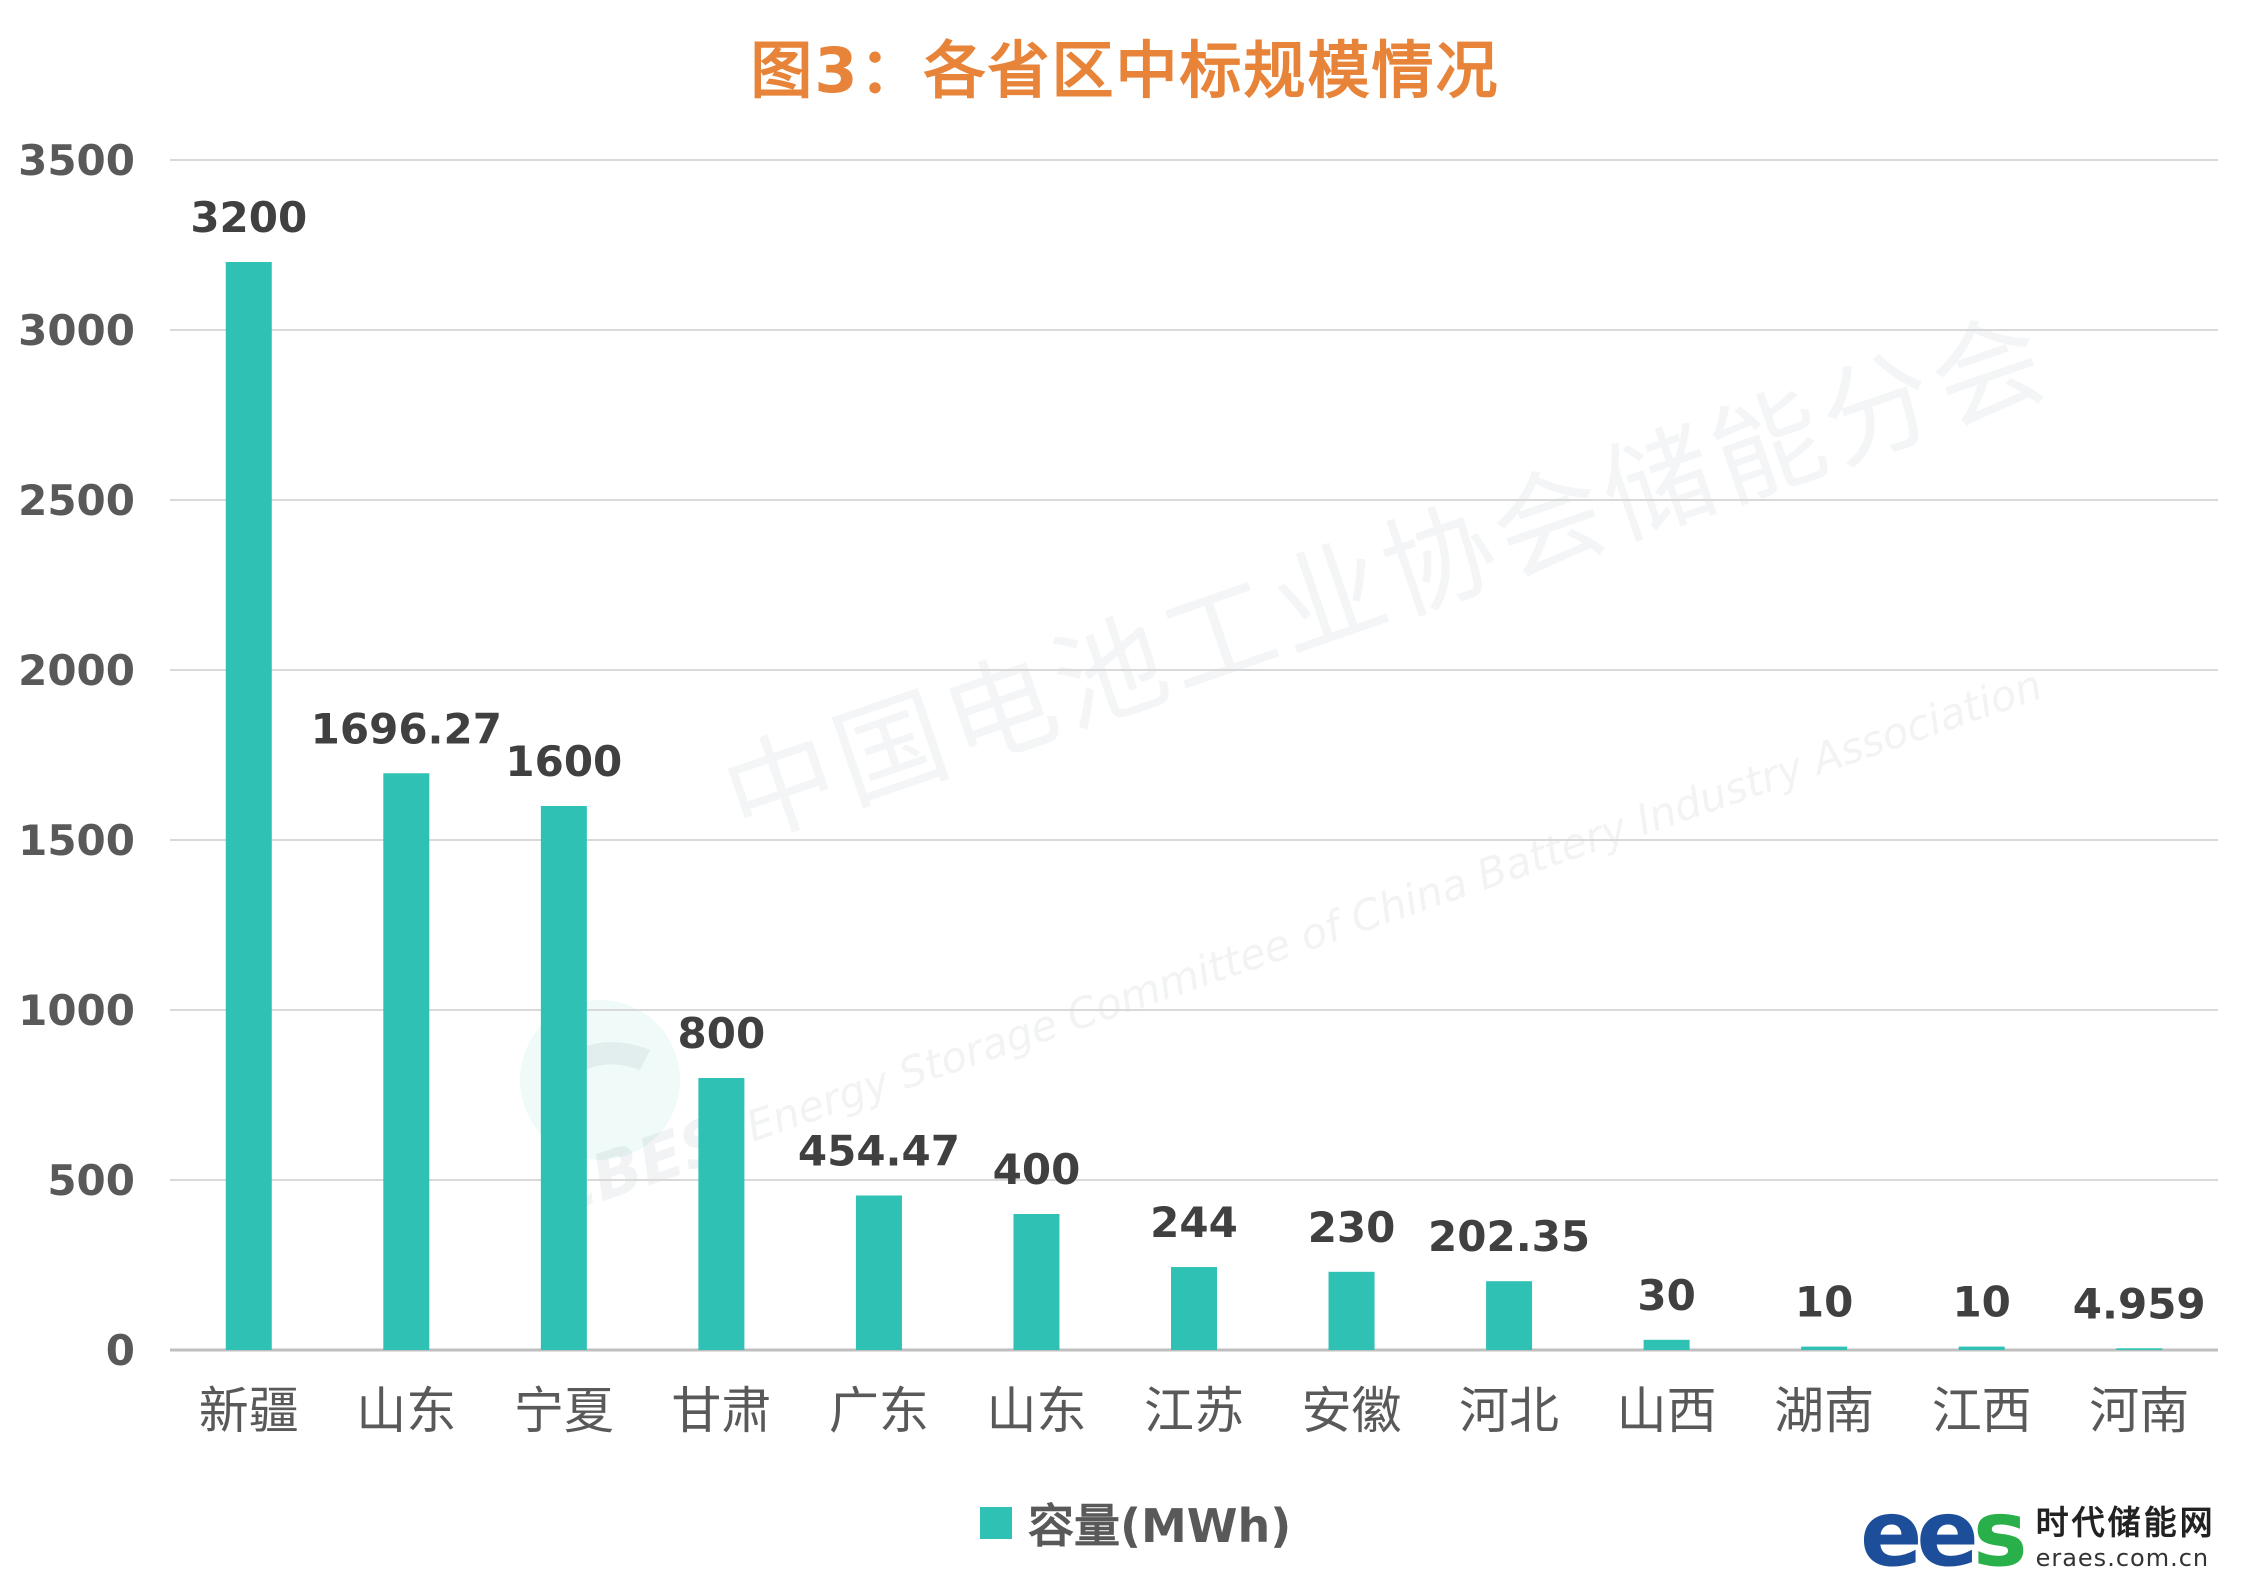 The image size is (2250, 1587). I want to click on data-label: 230, so click(1352, 1227).